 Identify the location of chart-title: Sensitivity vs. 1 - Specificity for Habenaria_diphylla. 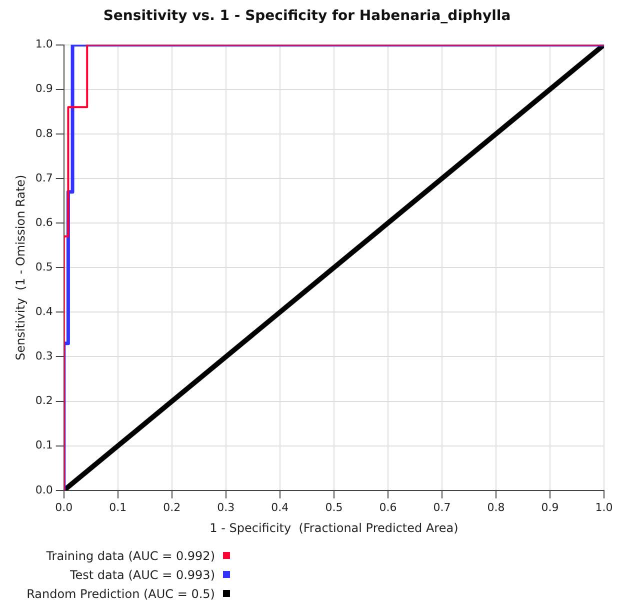
(307, 16).